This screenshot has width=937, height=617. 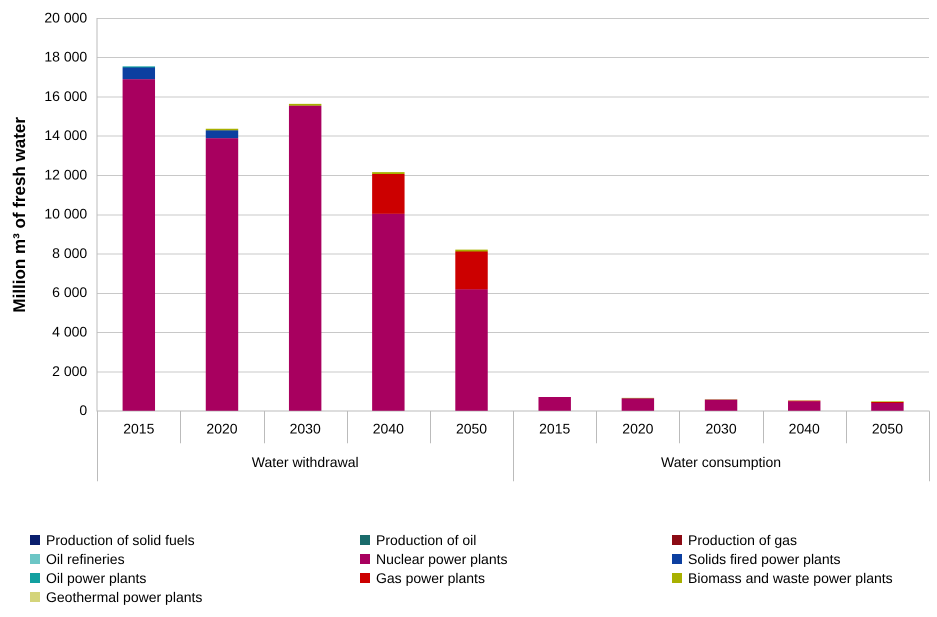 I want to click on y-tick-label: 18 000, so click(x=66, y=56).